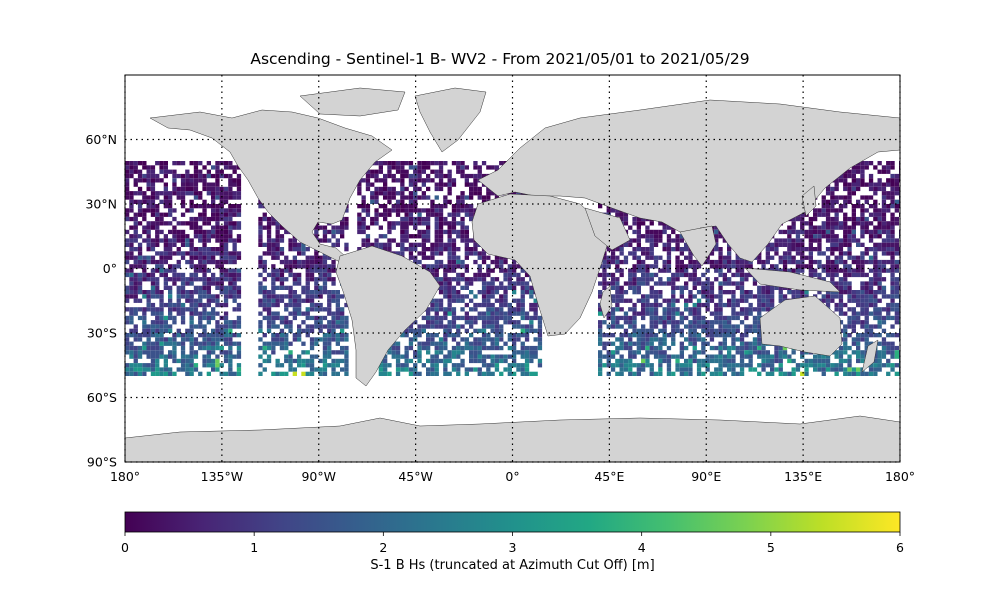 The height and width of the screenshot is (600, 1000). I want to click on indonesia-land, so click(792, 280).